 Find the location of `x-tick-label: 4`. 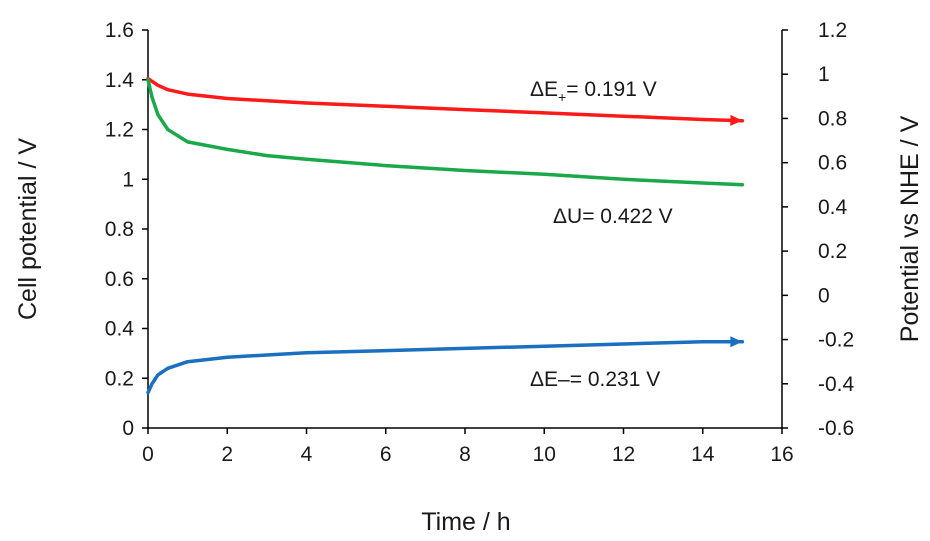

x-tick-label: 4 is located at coordinates (307, 454).